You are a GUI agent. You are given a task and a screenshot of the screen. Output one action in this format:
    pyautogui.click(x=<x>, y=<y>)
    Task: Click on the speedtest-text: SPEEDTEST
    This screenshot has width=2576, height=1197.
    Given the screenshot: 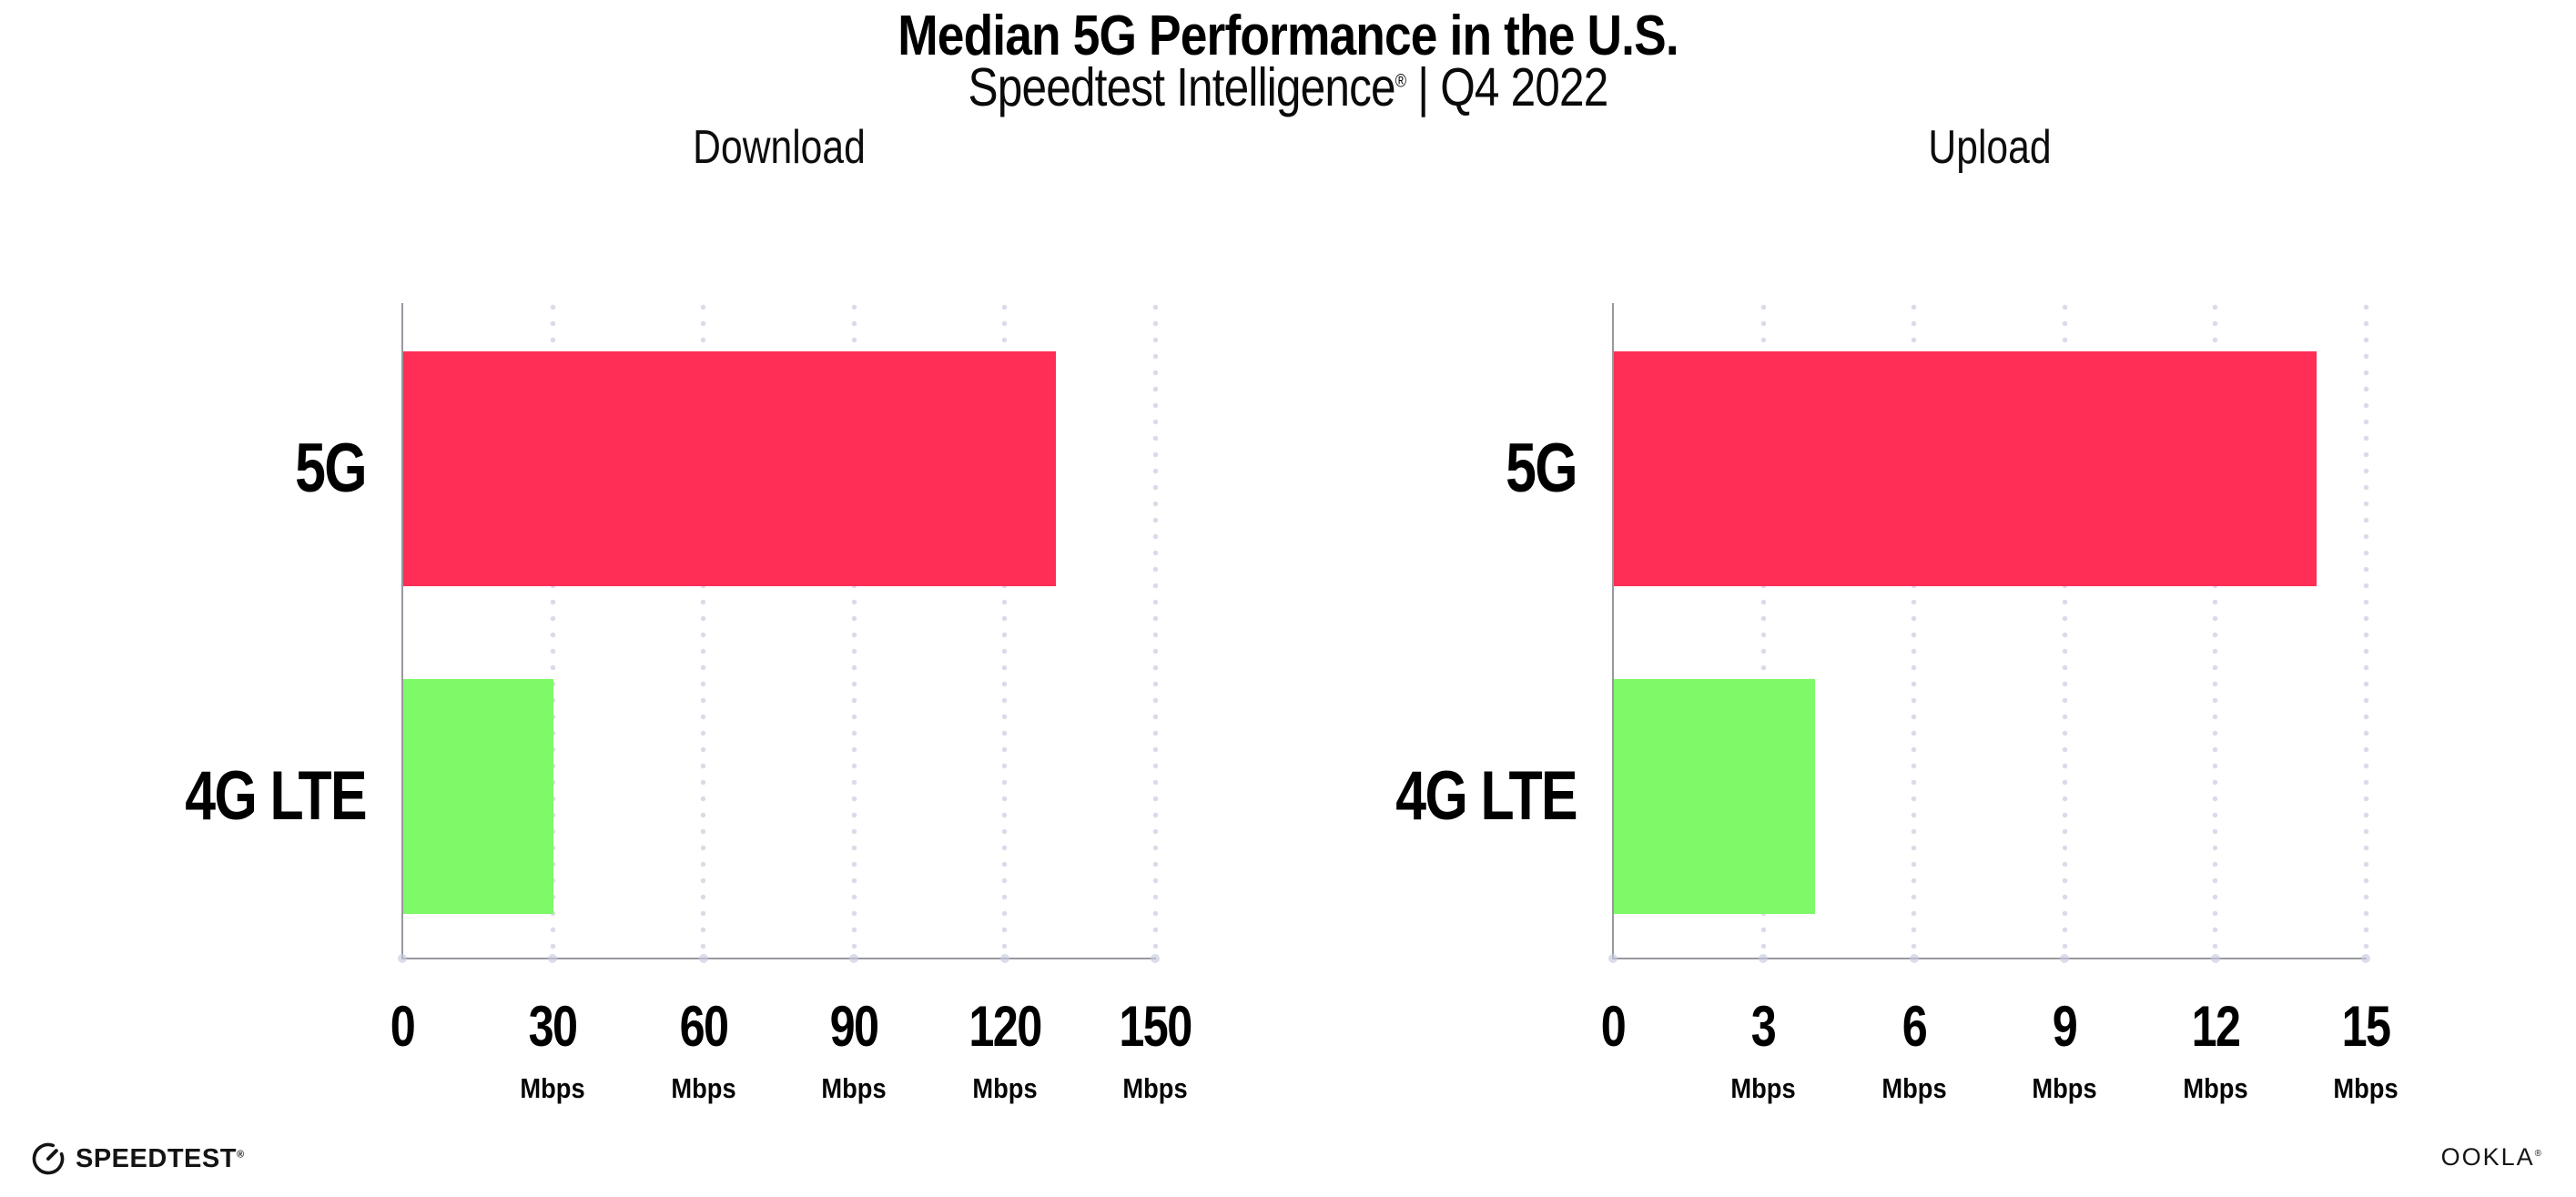 What is the action you would take?
    pyautogui.click(x=156, y=1158)
    